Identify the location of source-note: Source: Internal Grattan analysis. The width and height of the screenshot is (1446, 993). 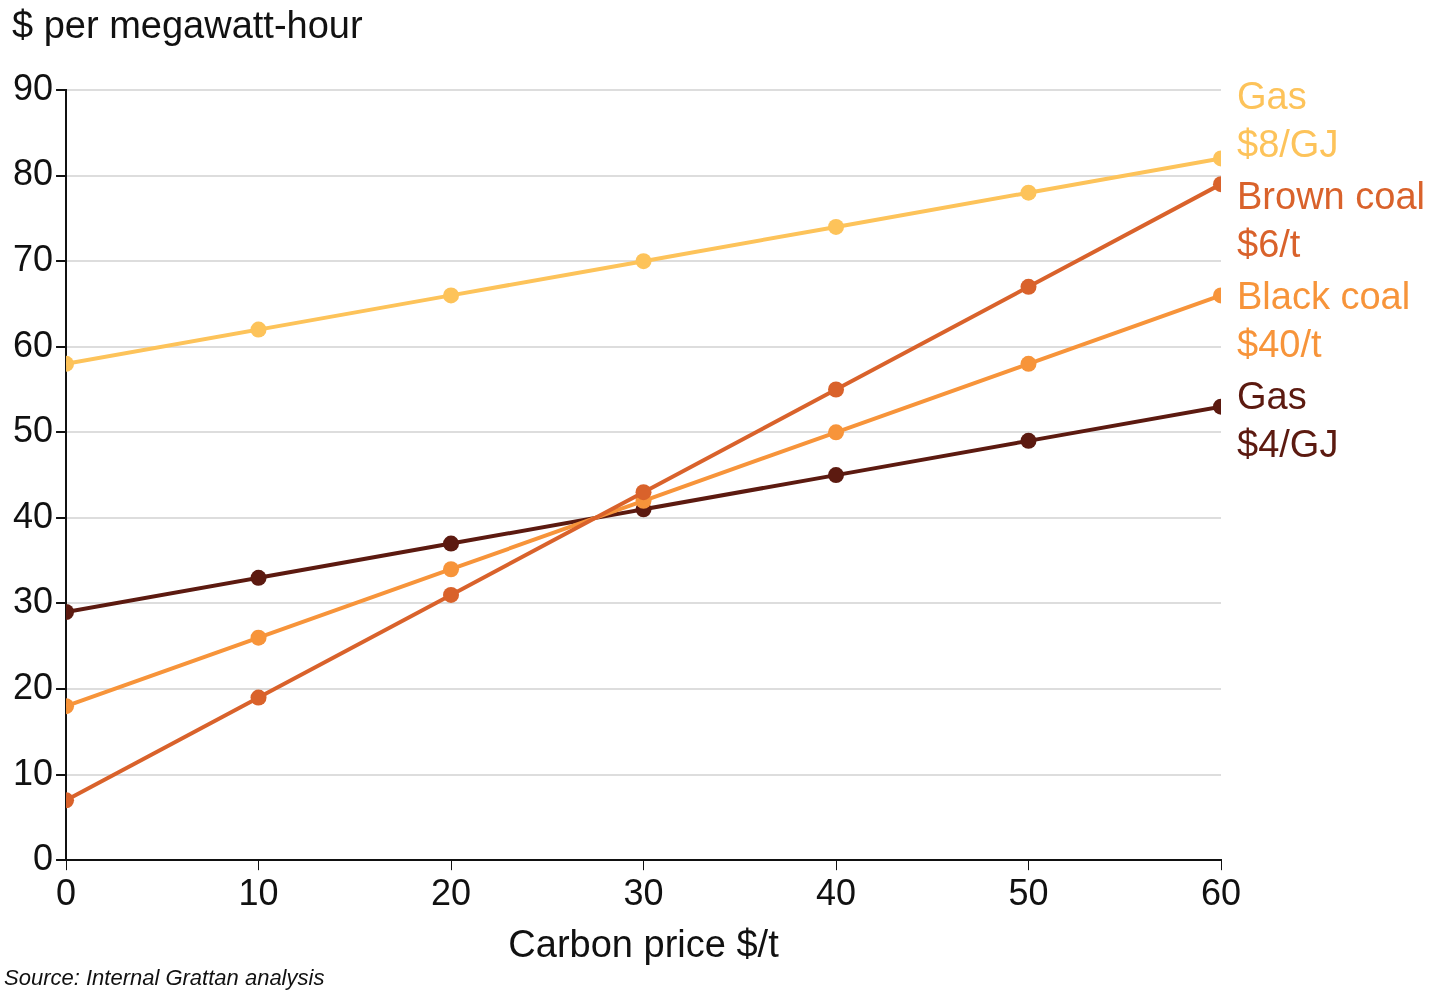
(164, 978).